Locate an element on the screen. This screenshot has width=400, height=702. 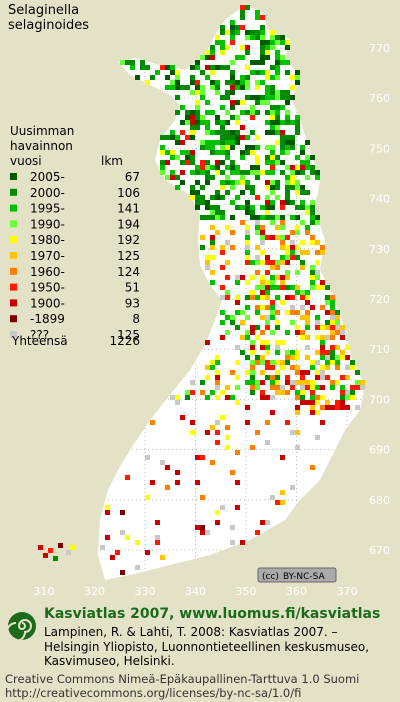
legend-swatch is located at coordinates (13, 319).